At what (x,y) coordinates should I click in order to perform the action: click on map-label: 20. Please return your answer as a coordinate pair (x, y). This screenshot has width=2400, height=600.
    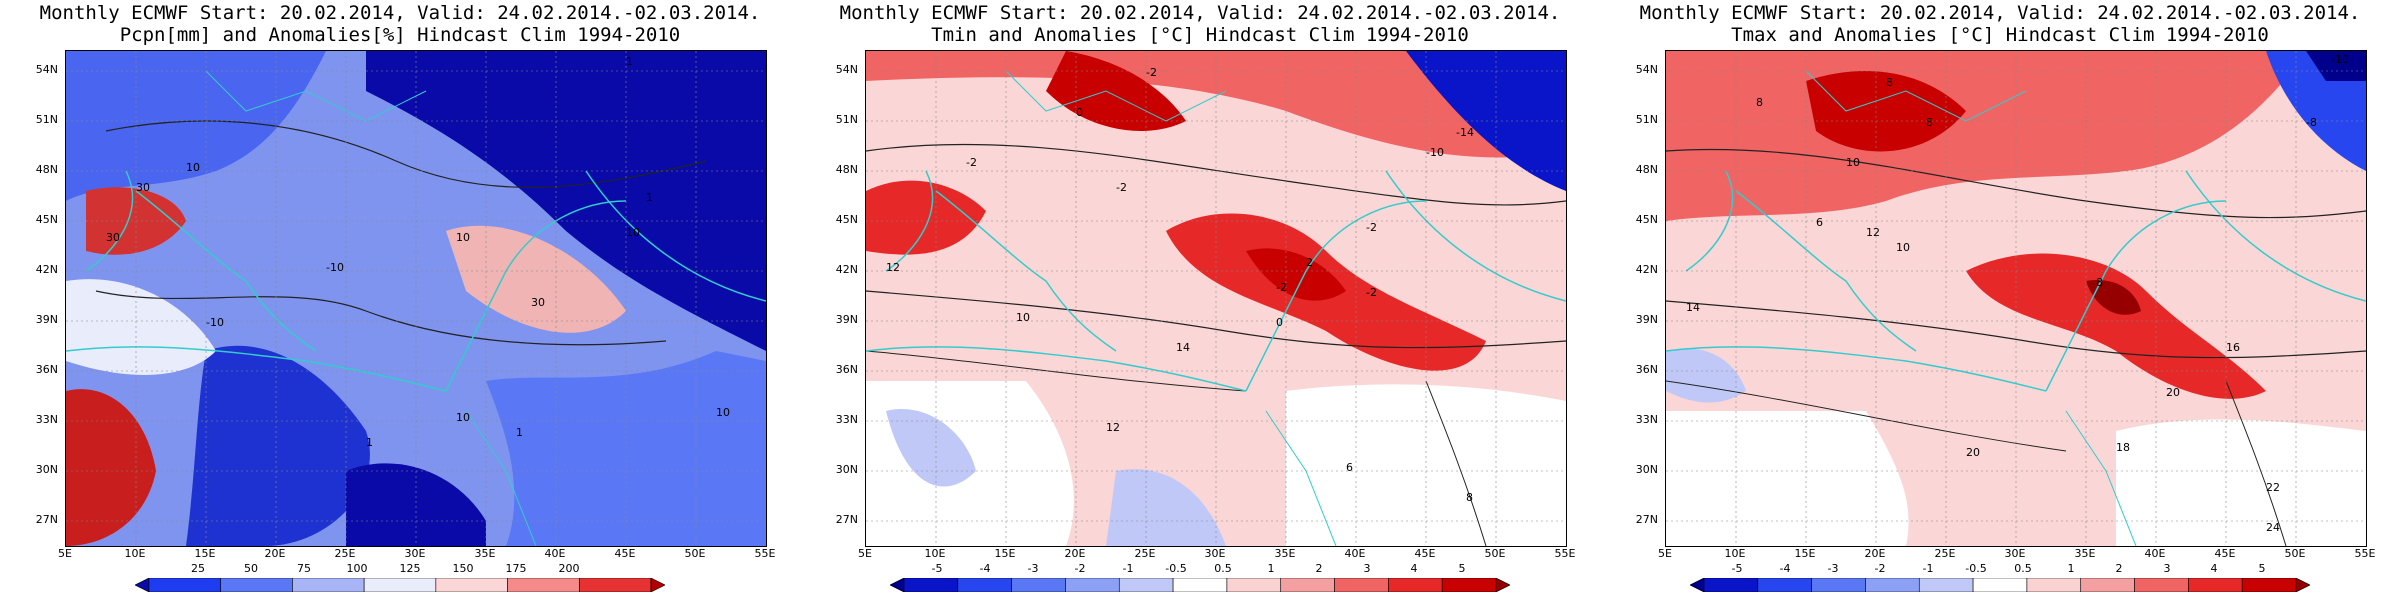
    Looking at the image, I should click on (2173, 392).